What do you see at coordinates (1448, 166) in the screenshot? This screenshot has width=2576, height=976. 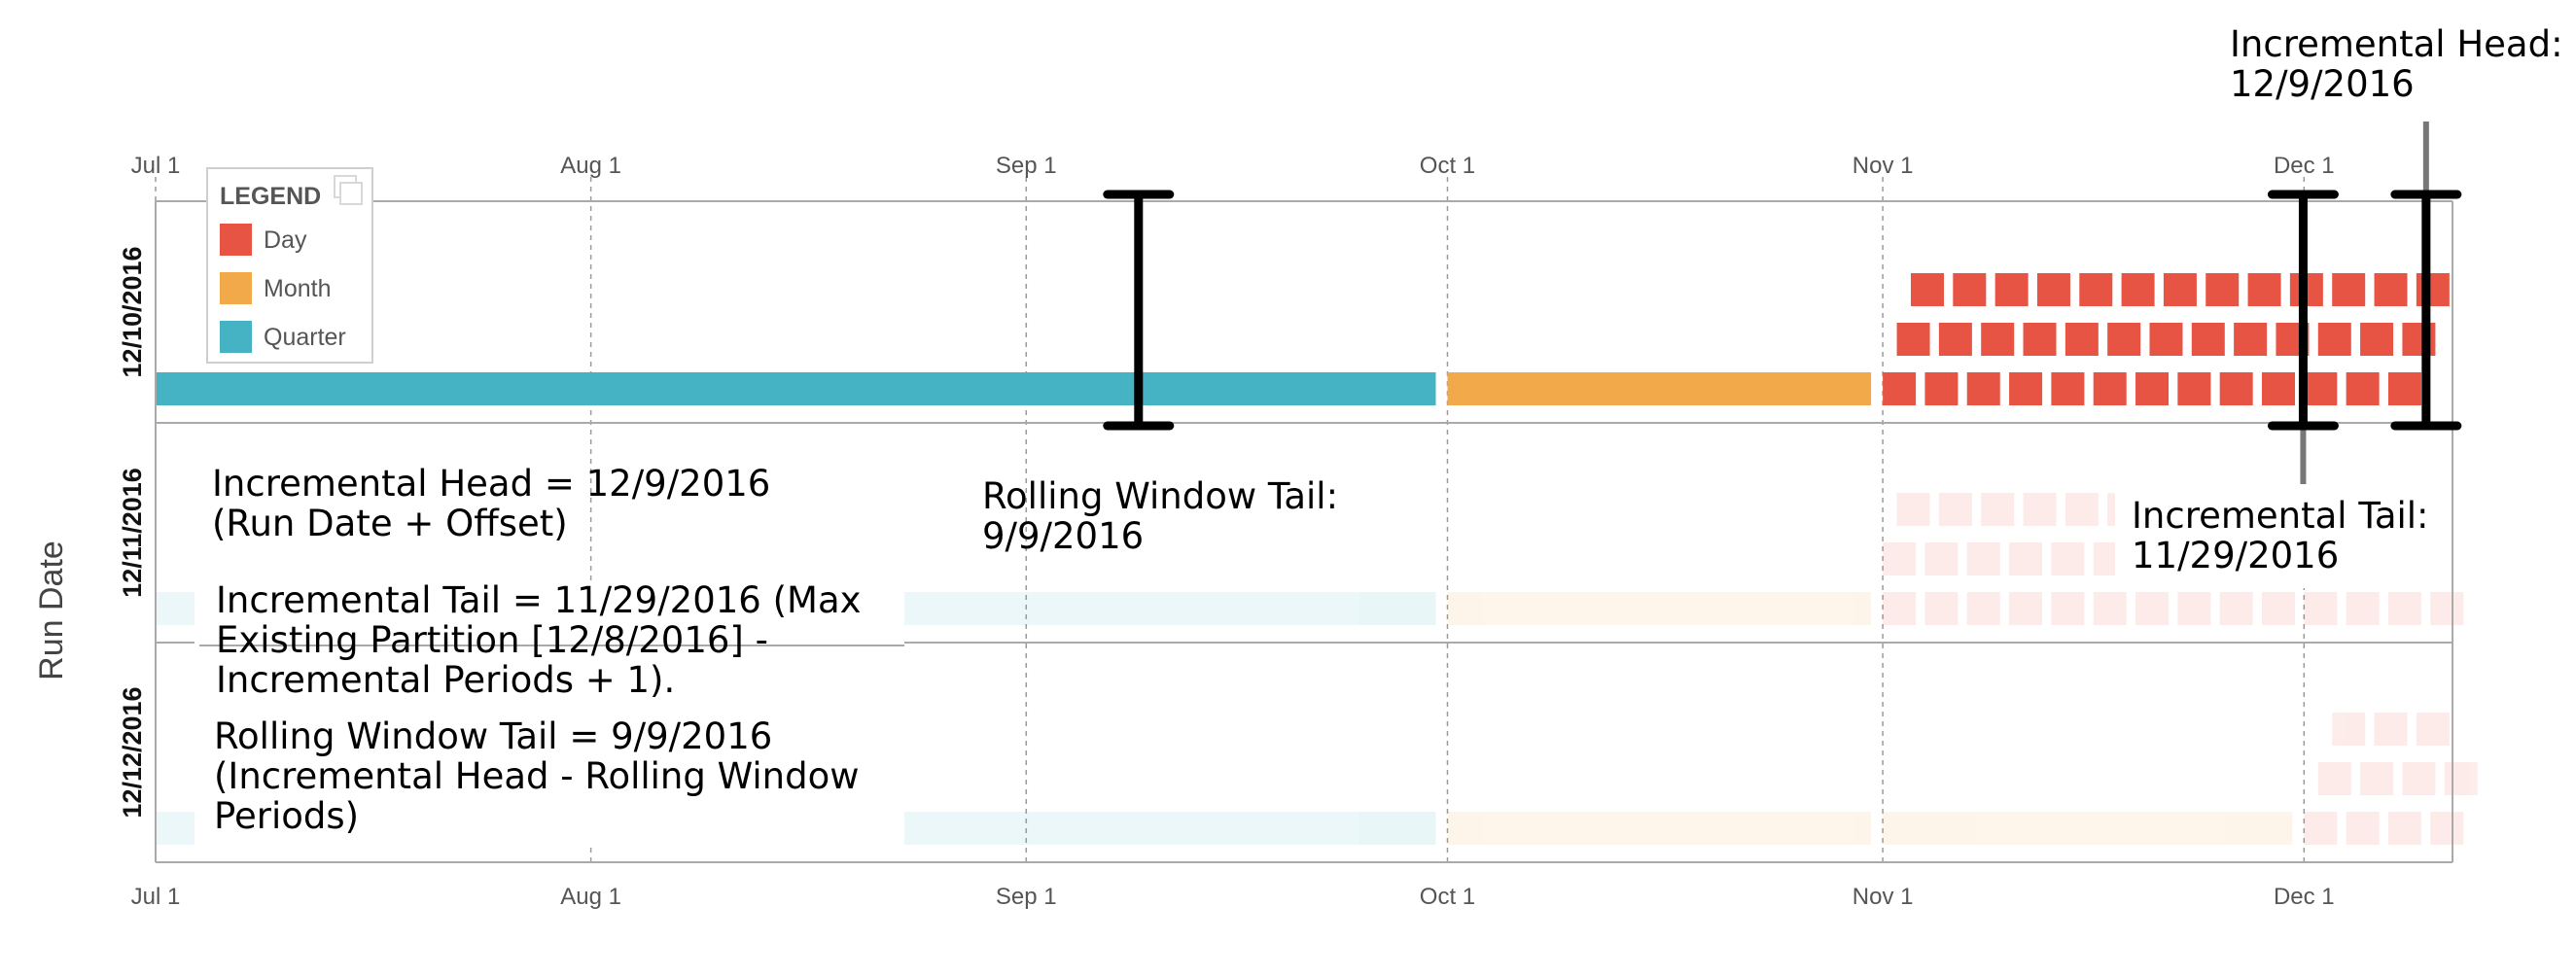 I see `x-tick-label-top: Oct 1` at bounding box center [1448, 166].